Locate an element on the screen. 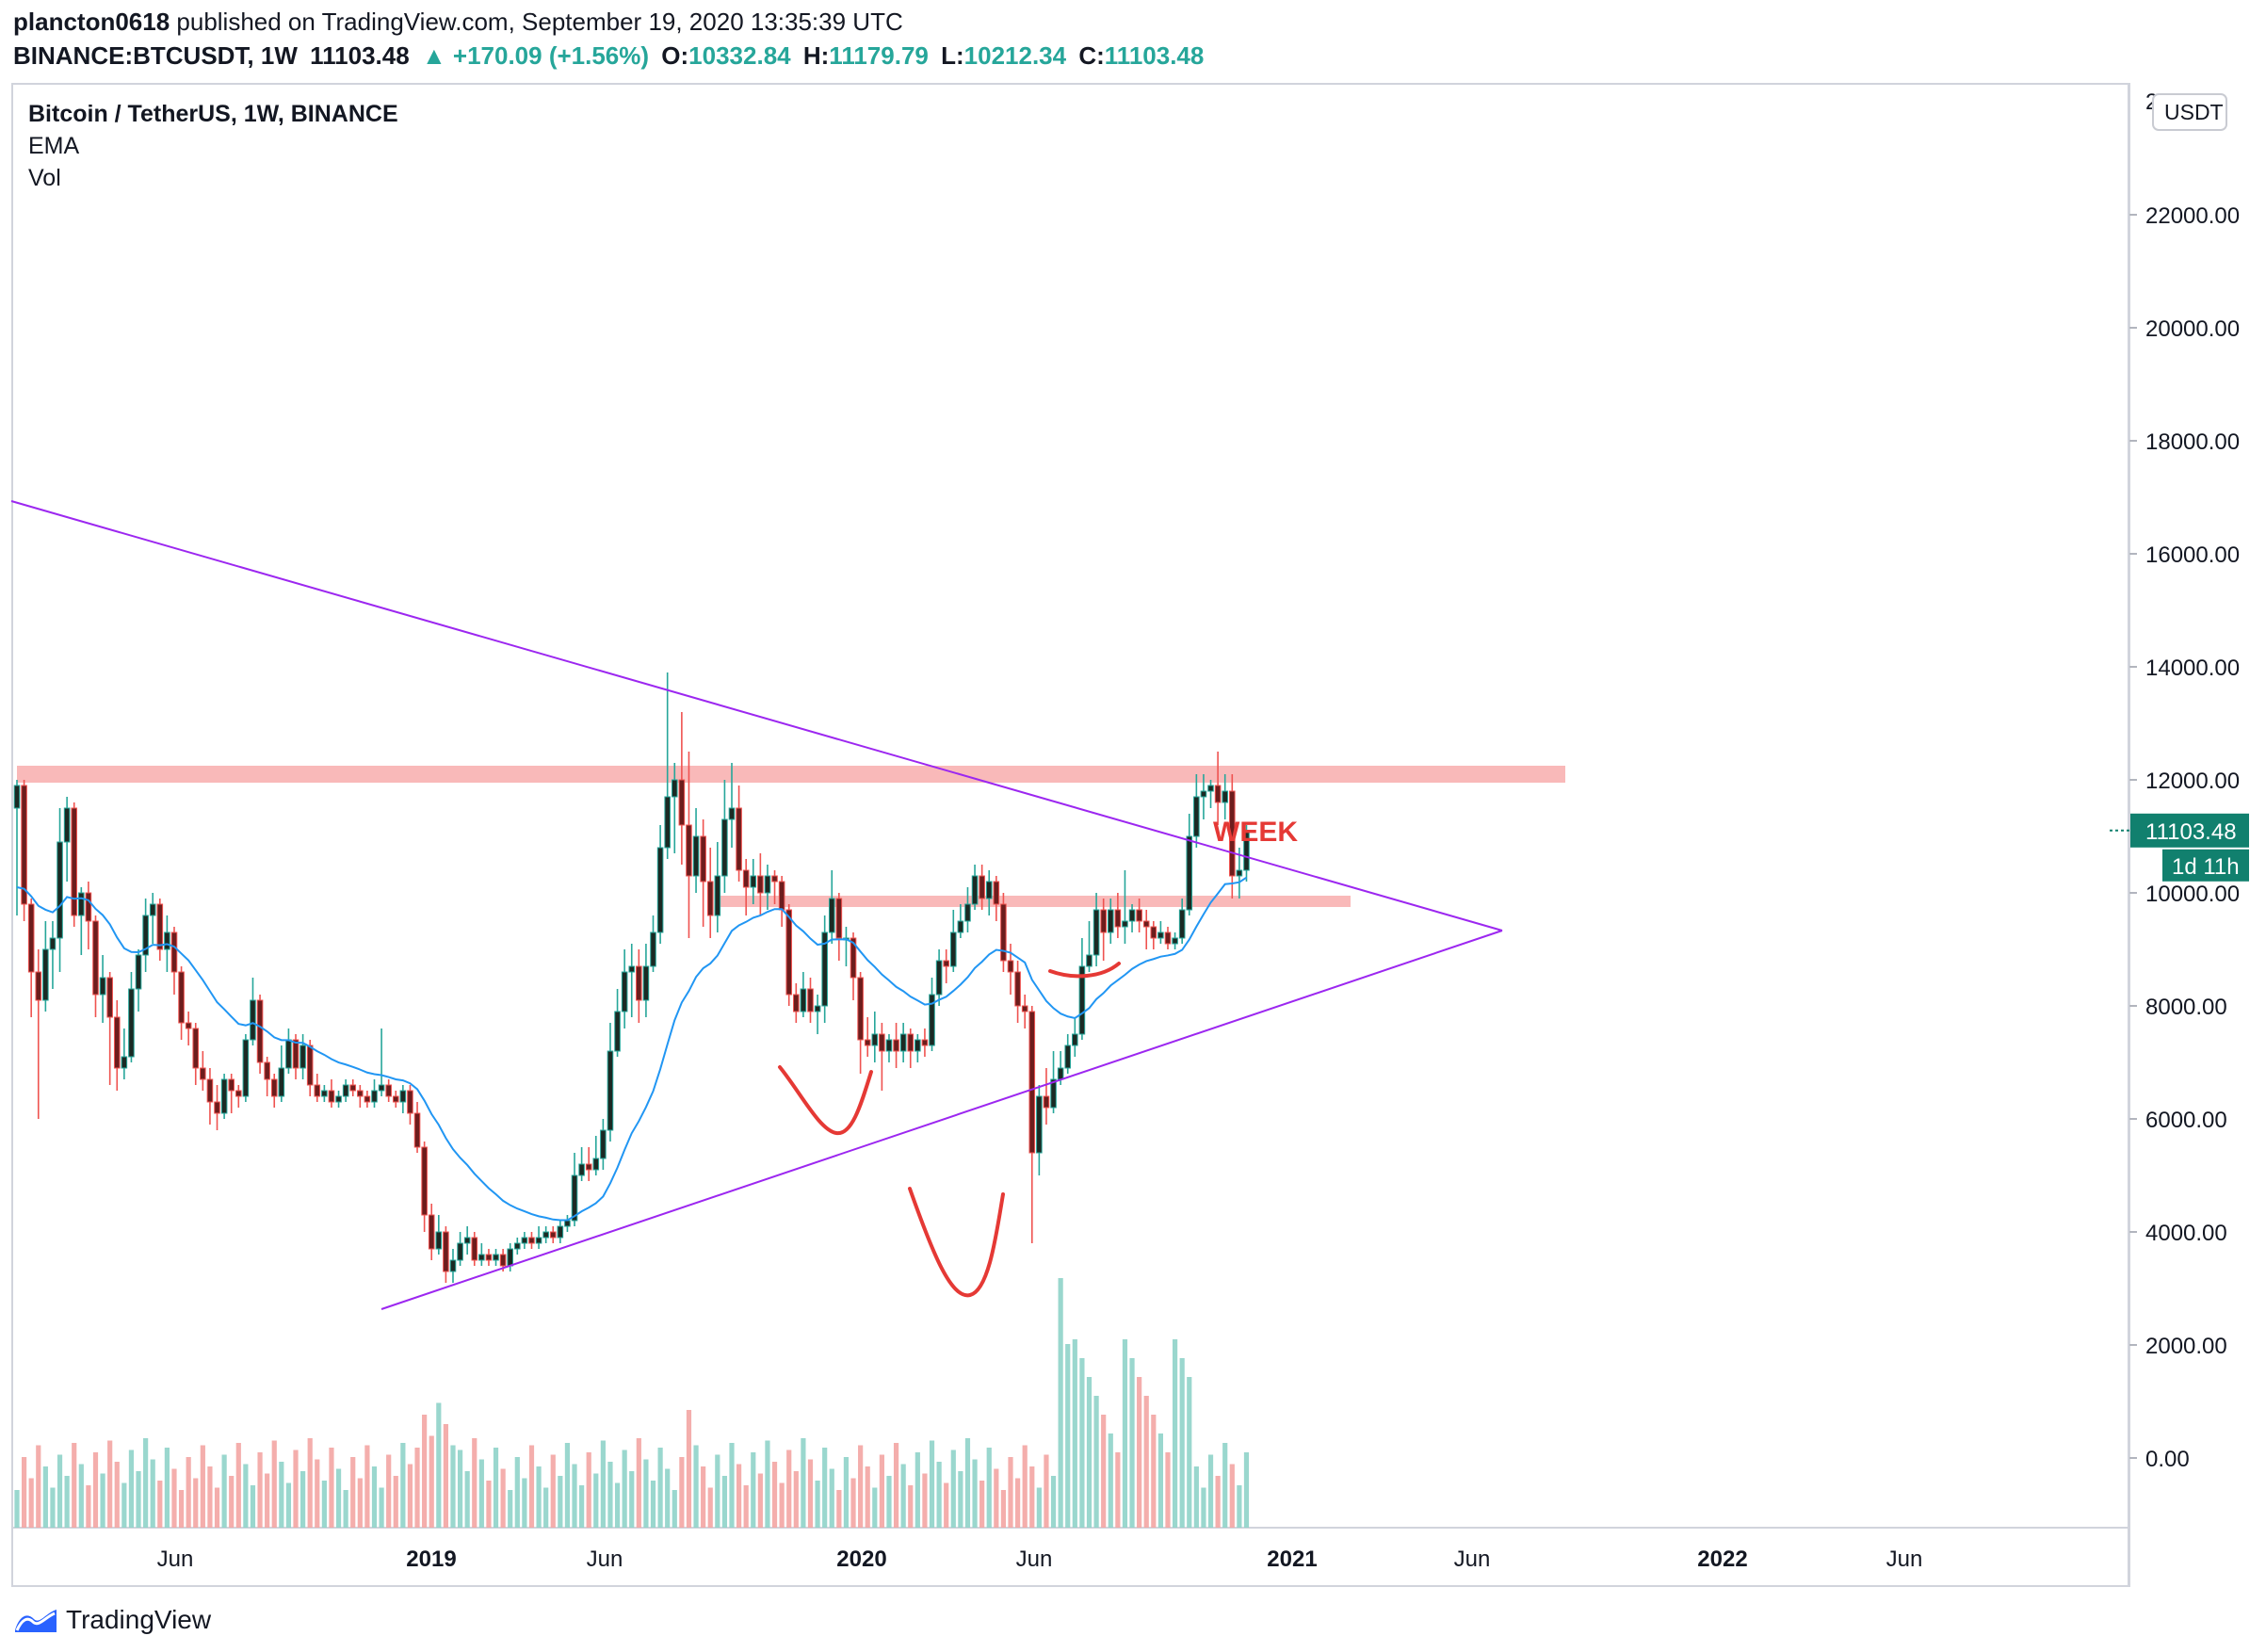  author: plancton0618 is located at coordinates (91, 22).